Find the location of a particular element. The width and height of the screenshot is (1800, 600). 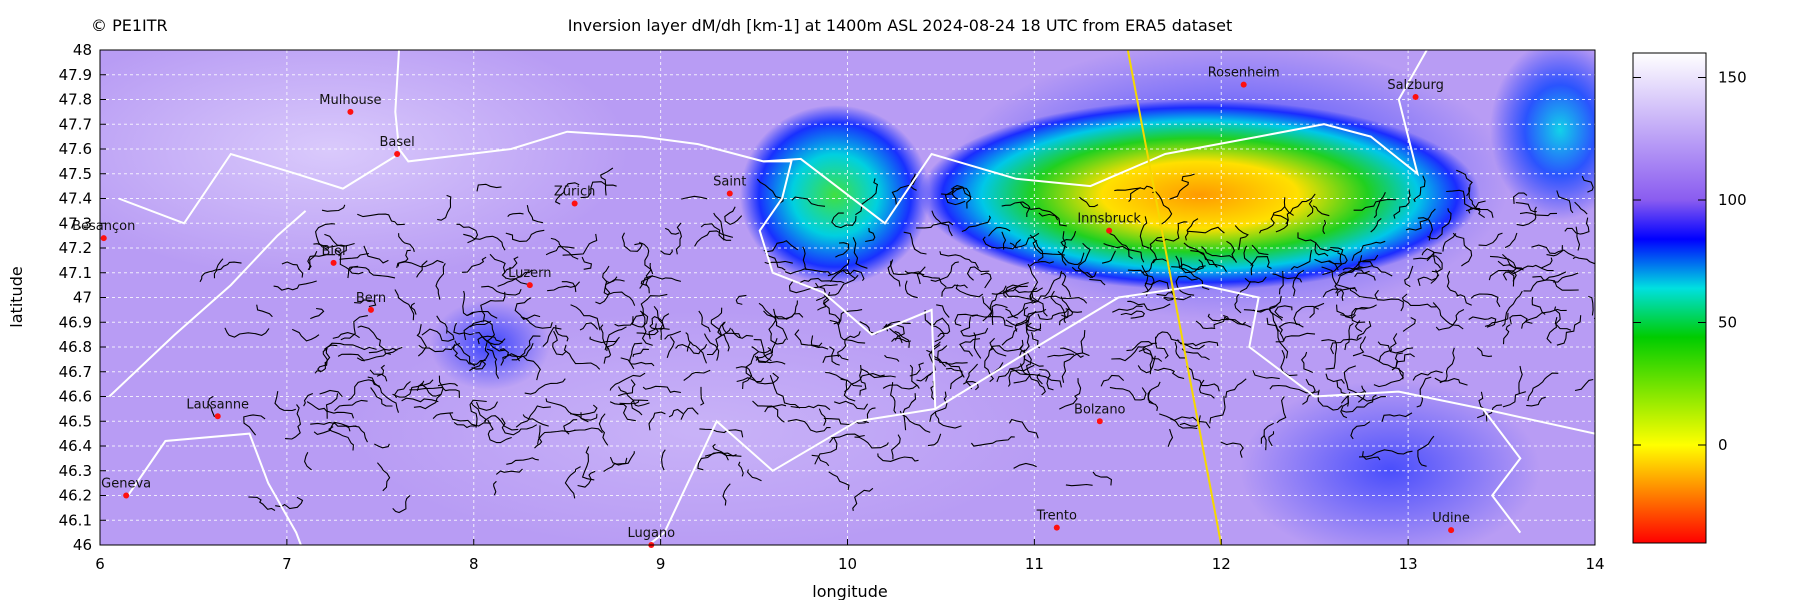

field-warm-blob is located at coordinates (1200, 195).